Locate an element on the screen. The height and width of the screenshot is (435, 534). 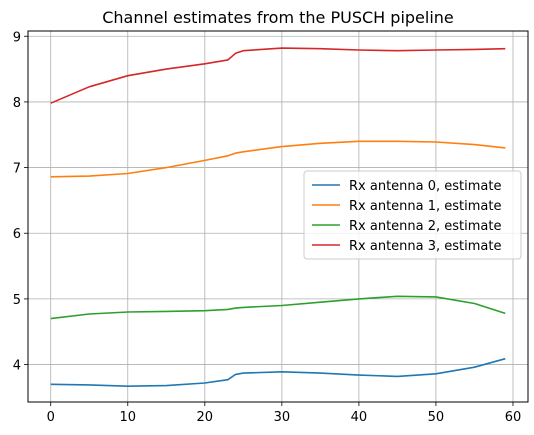
y-tick-label: 5 is located at coordinates (17, 300).